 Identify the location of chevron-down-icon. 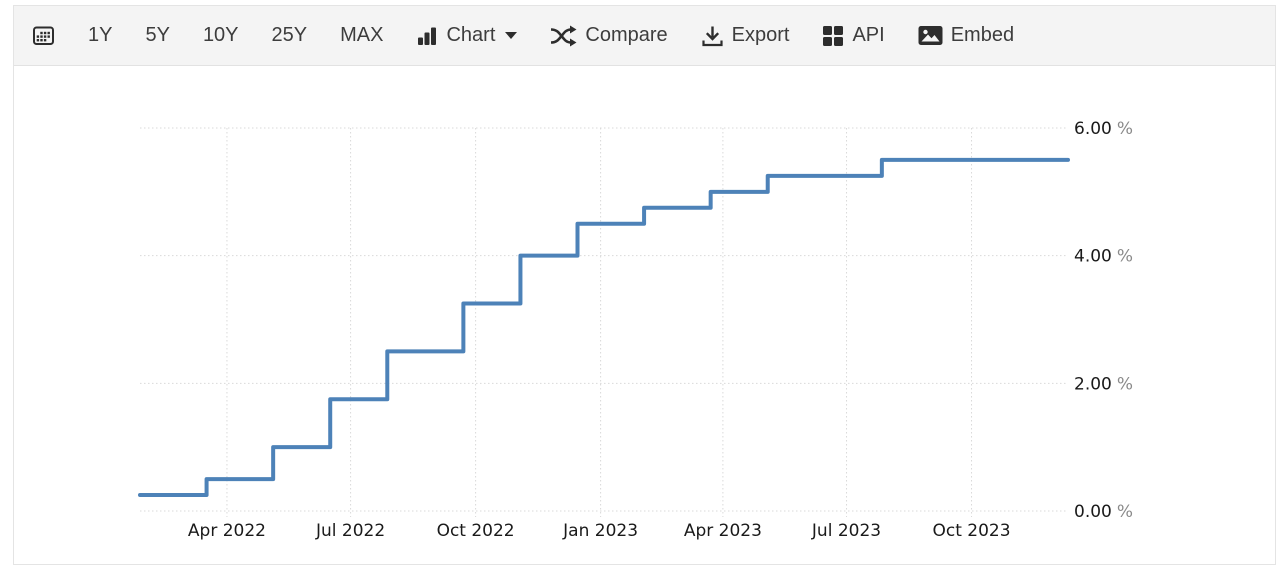
(511, 35).